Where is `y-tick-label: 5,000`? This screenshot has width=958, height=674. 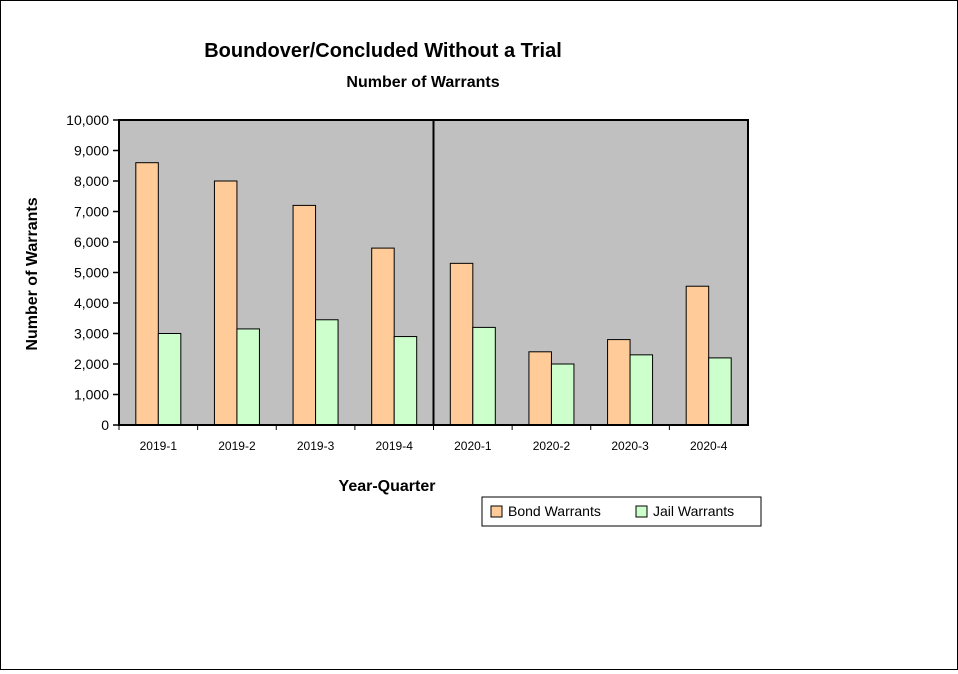
y-tick-label: 5,000 is located at coordinates (91, 273).